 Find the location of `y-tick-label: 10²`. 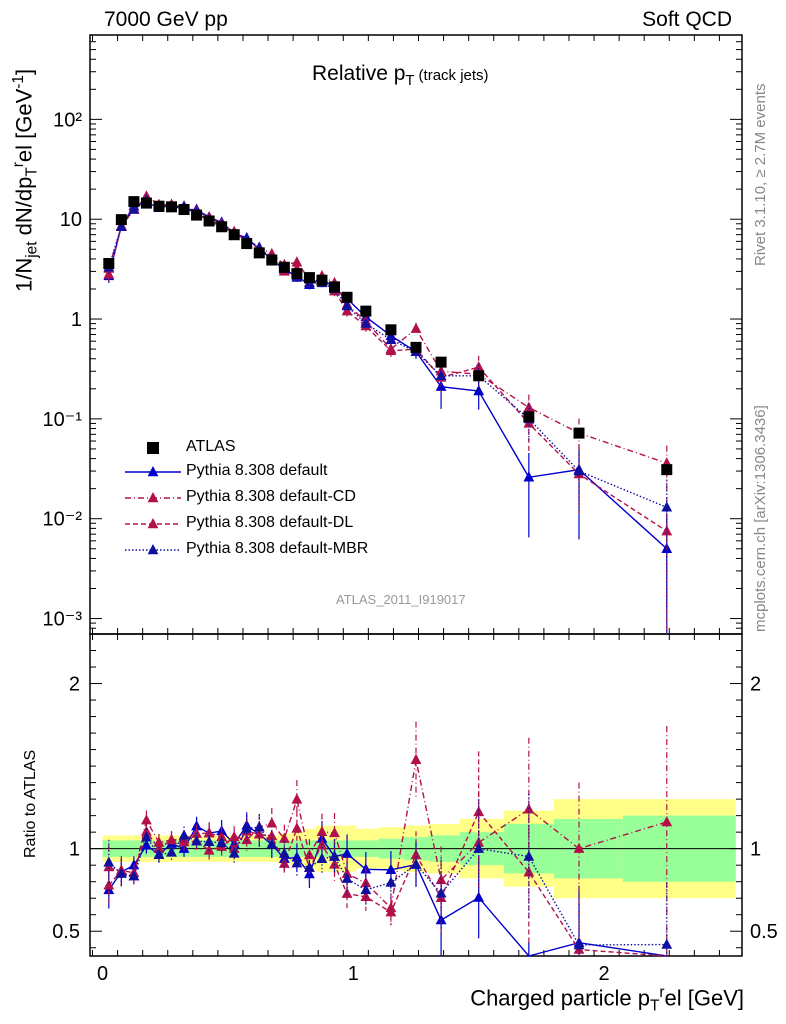

y-tick-label: 10² is located at coordinates (67, 120).